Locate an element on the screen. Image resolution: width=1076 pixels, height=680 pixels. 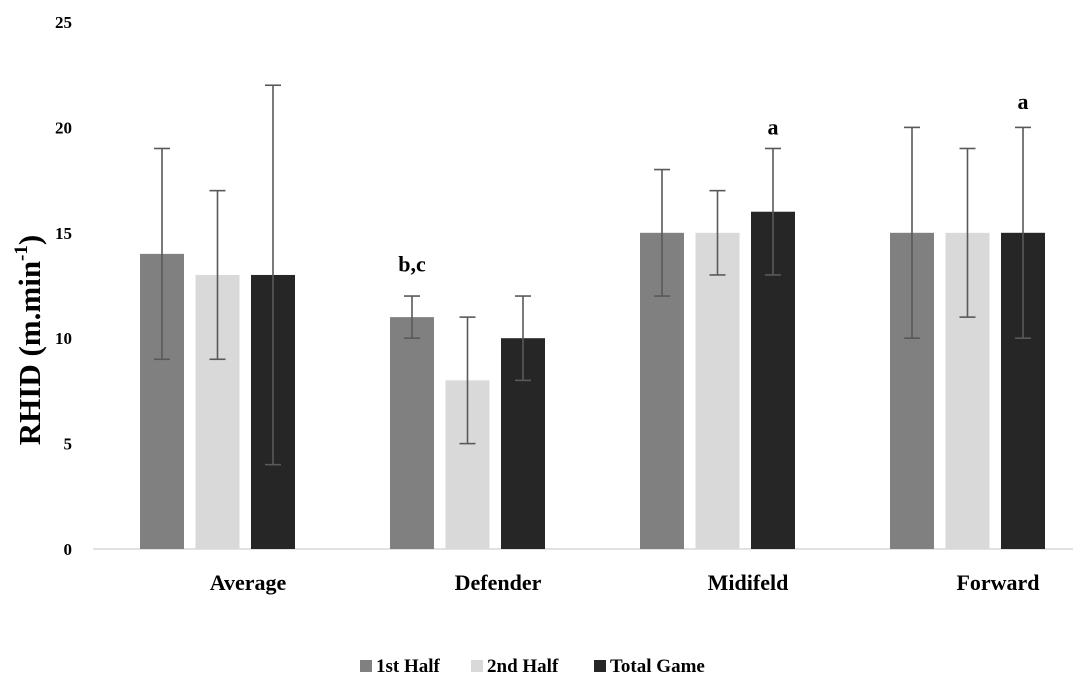
y-tick-label: 25 is located at coordinates (63, 22).